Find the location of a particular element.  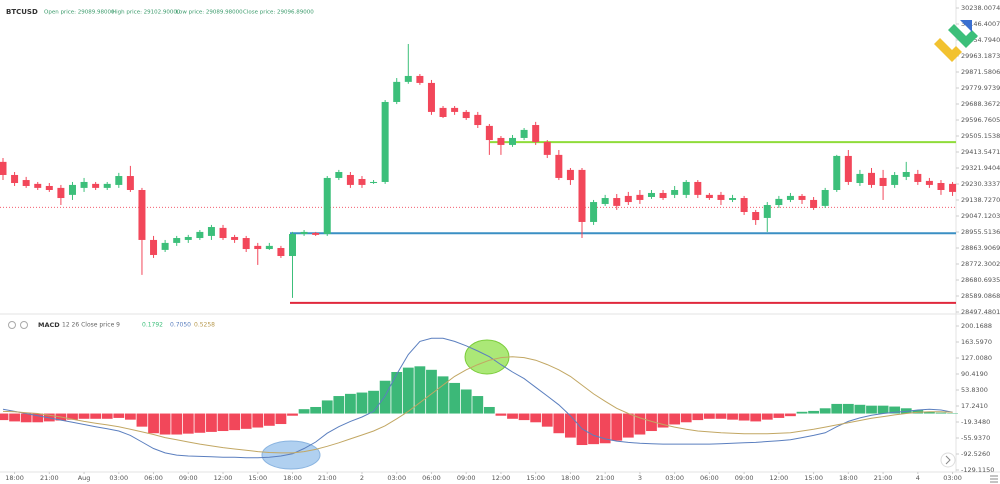

visibility-icon is located at coordinates (12, 325).